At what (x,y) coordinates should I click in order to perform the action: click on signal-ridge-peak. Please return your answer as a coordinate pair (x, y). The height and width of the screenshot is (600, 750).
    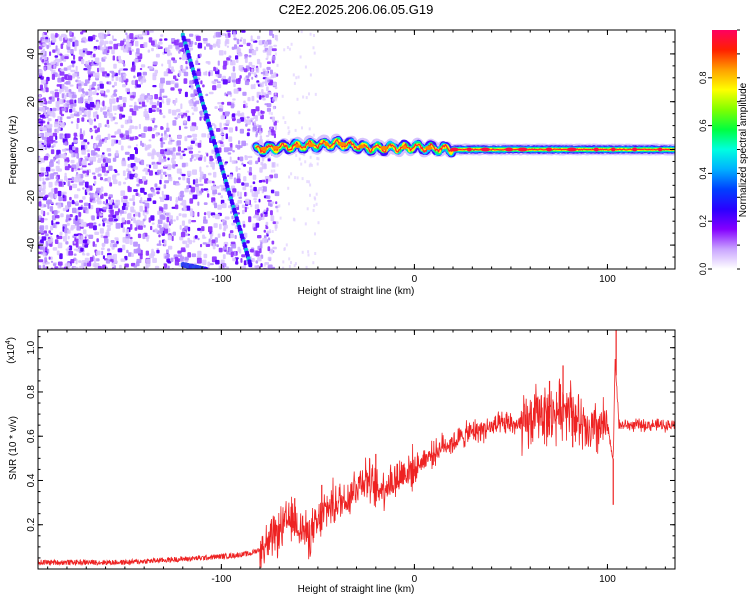
    Looking at the image, I should click on (297, 146).